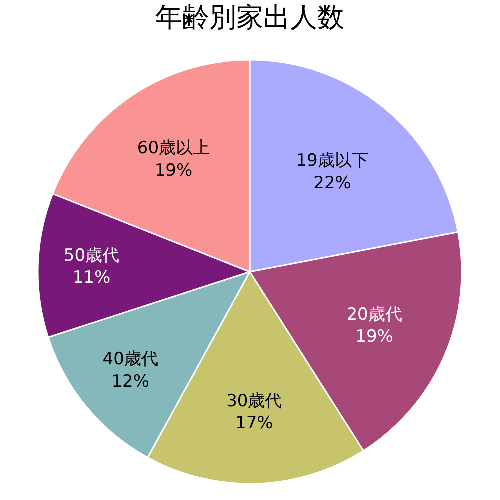 This screenshot has width=500, height=500. Describe the element at coordinates (254, 401) in the screenshot. I see `slice-label: 30歳代` at that location.